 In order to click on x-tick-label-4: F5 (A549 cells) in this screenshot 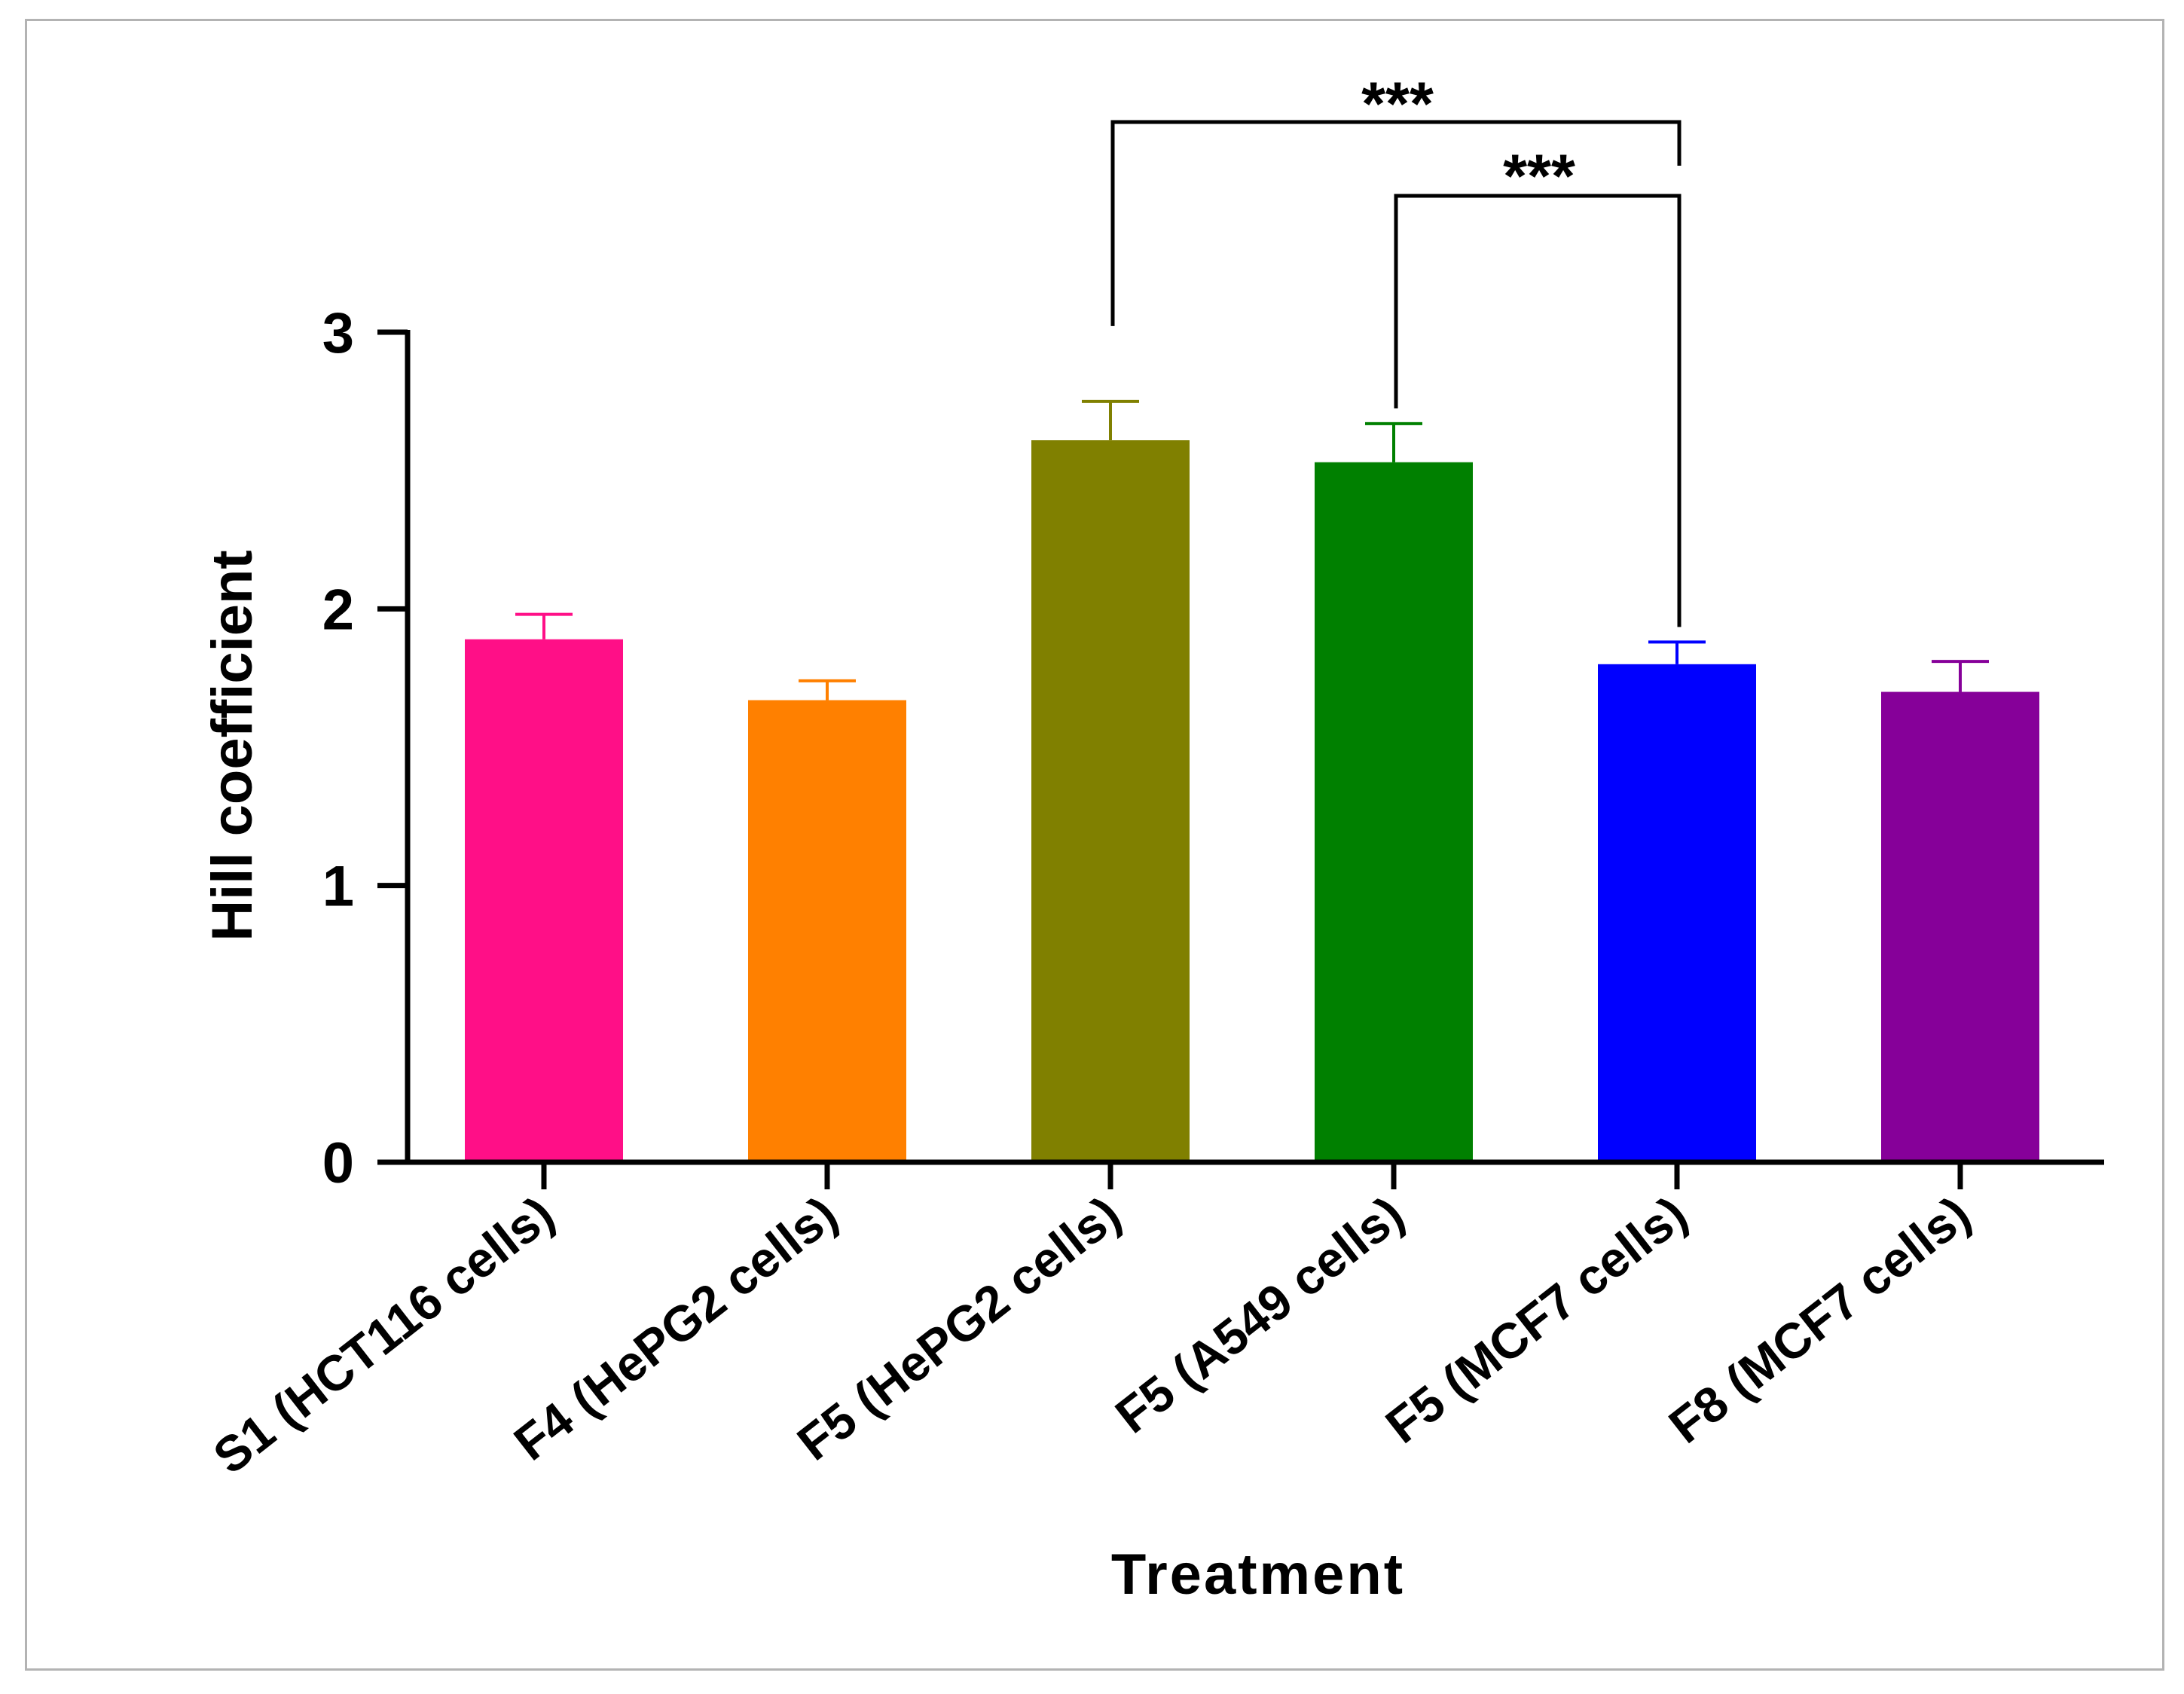, I will do `click(1259, 1315)`.